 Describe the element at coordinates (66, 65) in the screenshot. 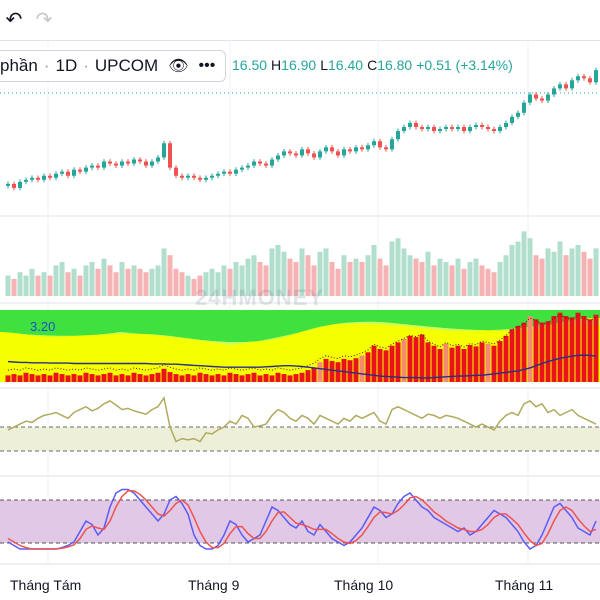

I see `interval-label: 1D` at that location.